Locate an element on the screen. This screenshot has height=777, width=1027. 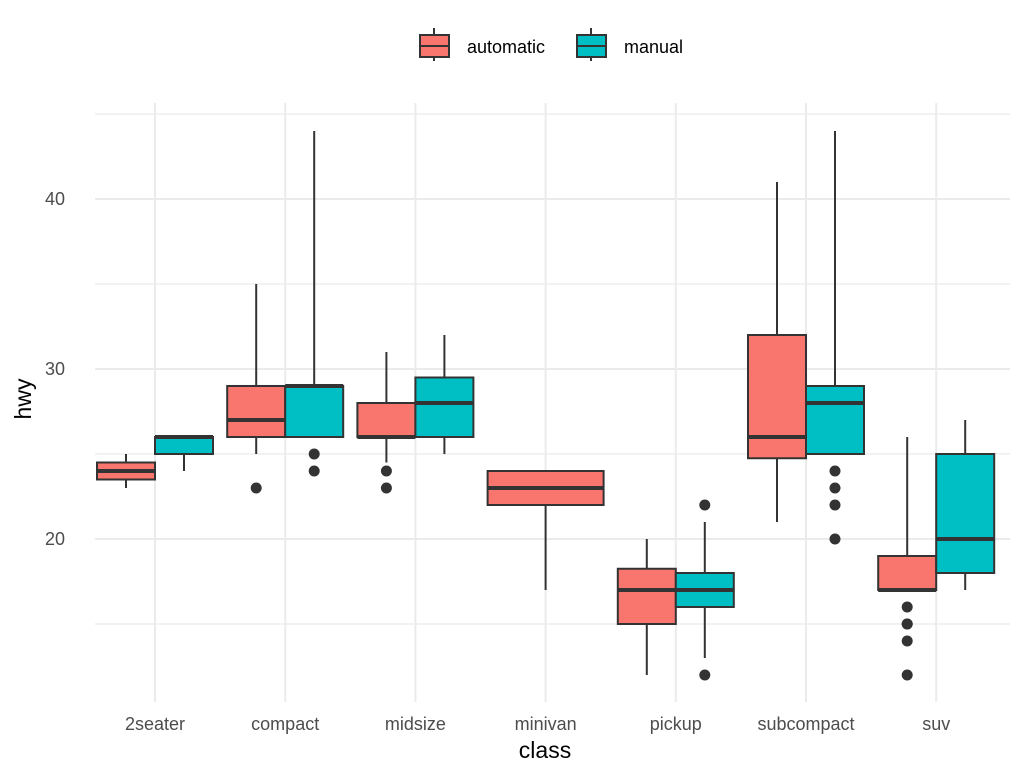
y-axis-title: hwy is located at coordinates (23, 398).